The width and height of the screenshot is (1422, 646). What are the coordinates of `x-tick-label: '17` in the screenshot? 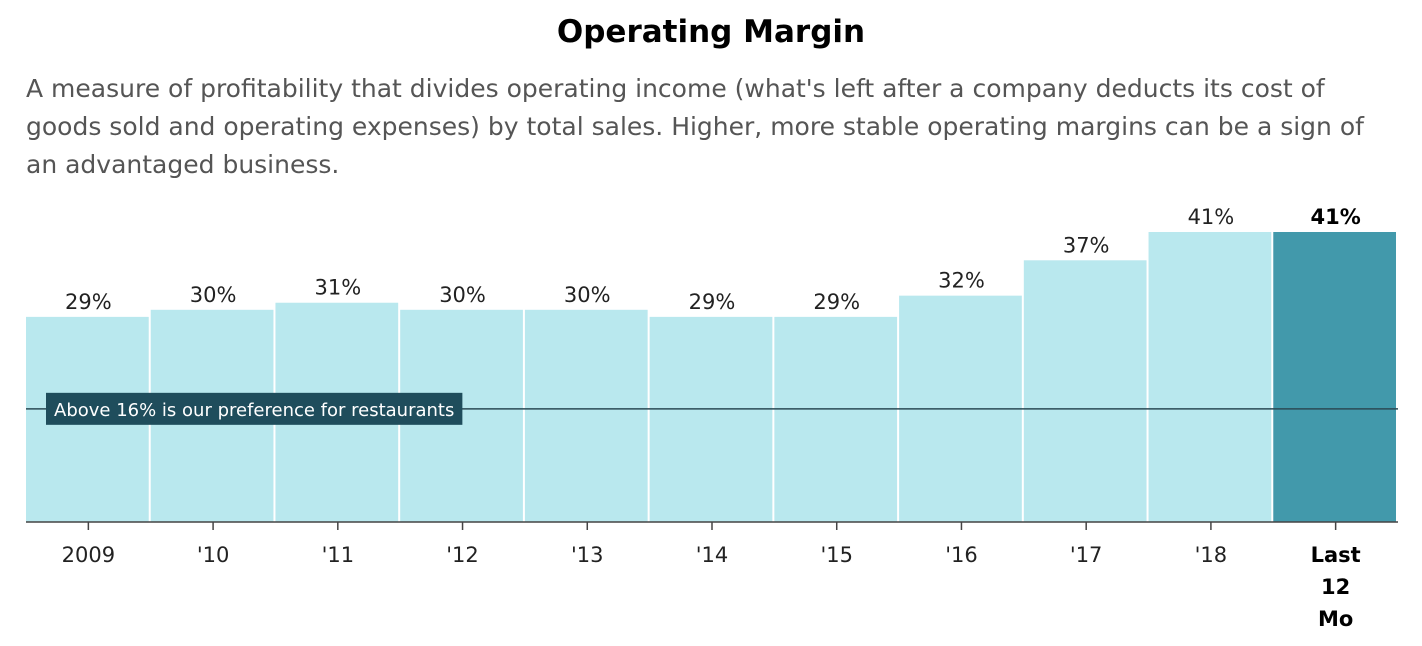 It's located at (1086, 555).